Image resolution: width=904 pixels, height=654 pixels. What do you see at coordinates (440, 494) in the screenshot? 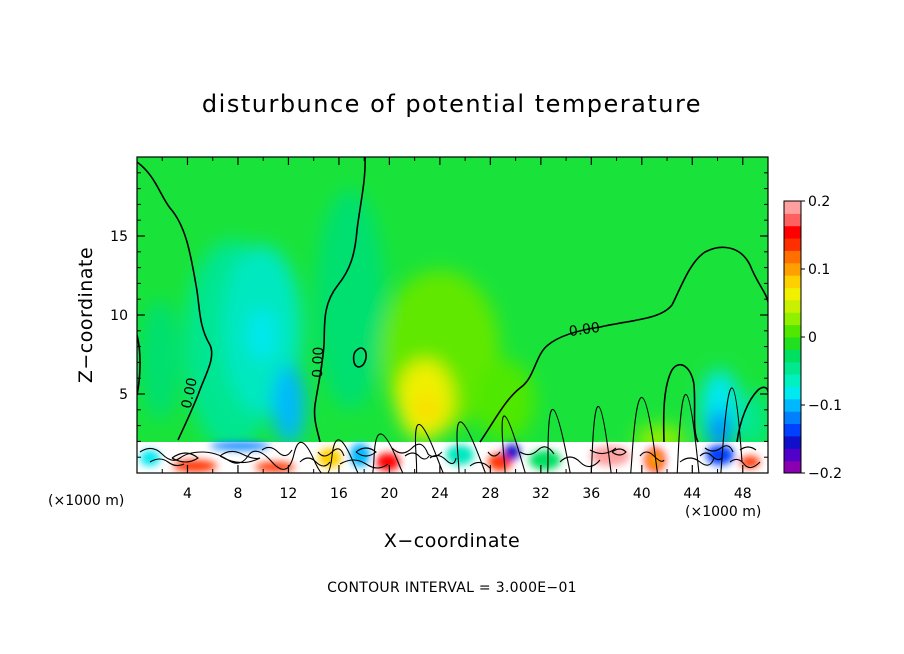
I see `x-tick-label: 24` at bounding box center [440, 494].